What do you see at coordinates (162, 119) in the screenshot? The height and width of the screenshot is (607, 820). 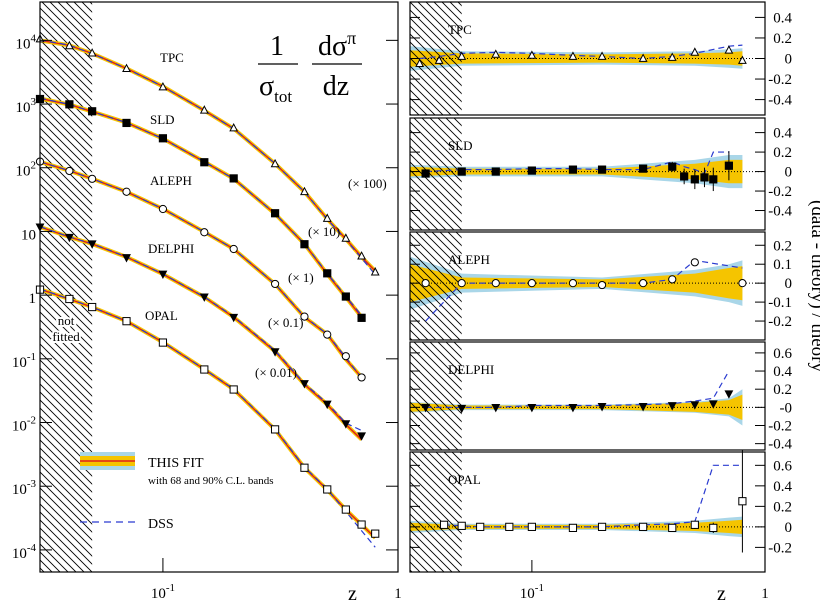 I see `series-label: SLD` at bounding box center [162, 119].